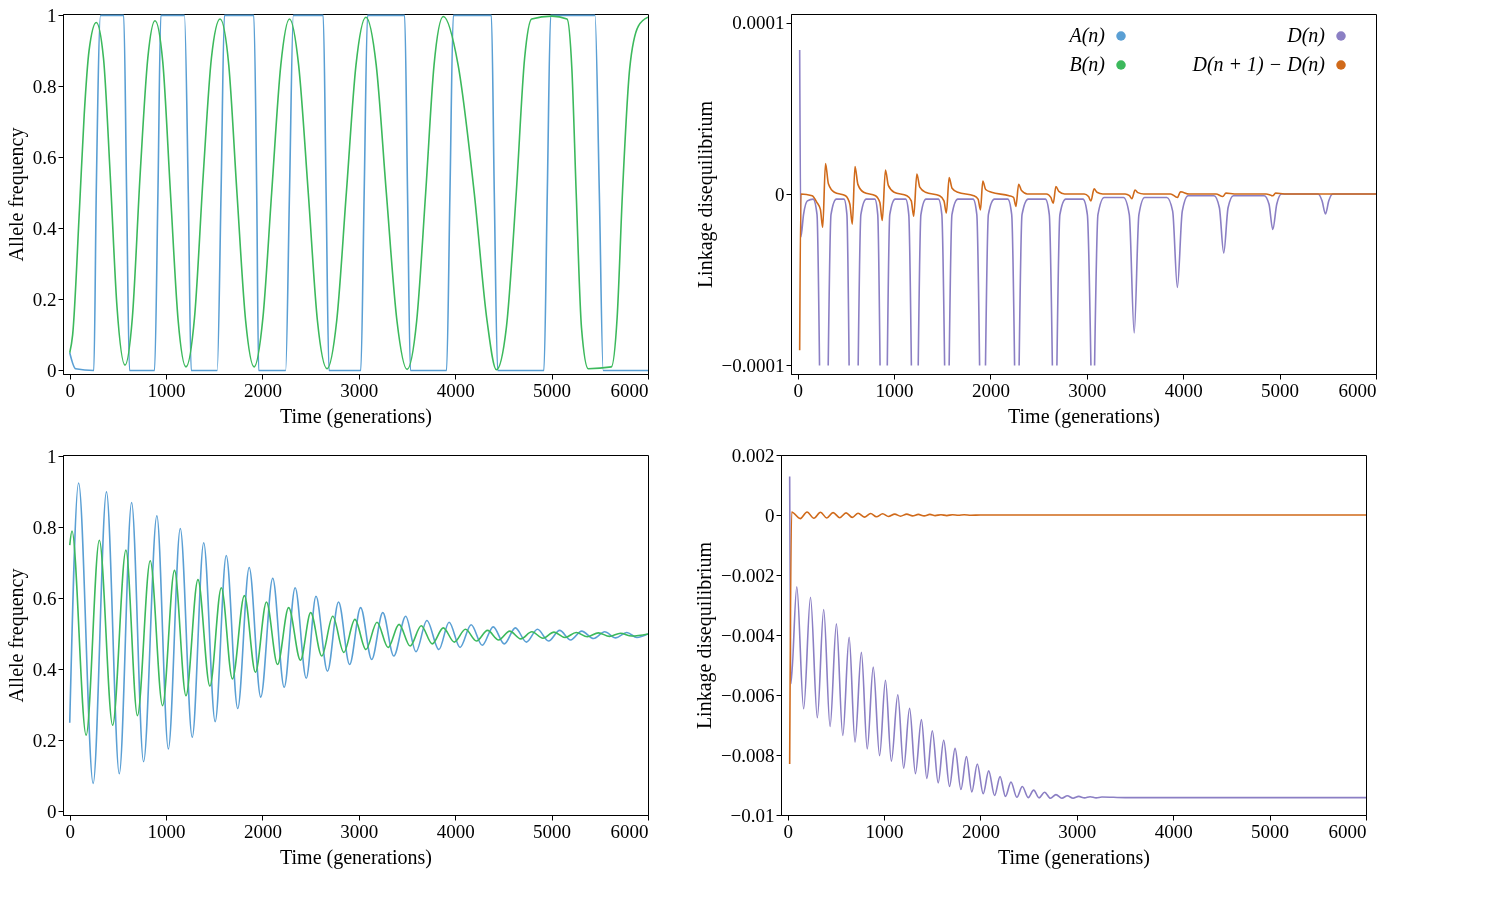 Image resolution: width=1500 pixels, height=900 pixels. I want to click on y-tick-label: −0.01, so click(752, 815).